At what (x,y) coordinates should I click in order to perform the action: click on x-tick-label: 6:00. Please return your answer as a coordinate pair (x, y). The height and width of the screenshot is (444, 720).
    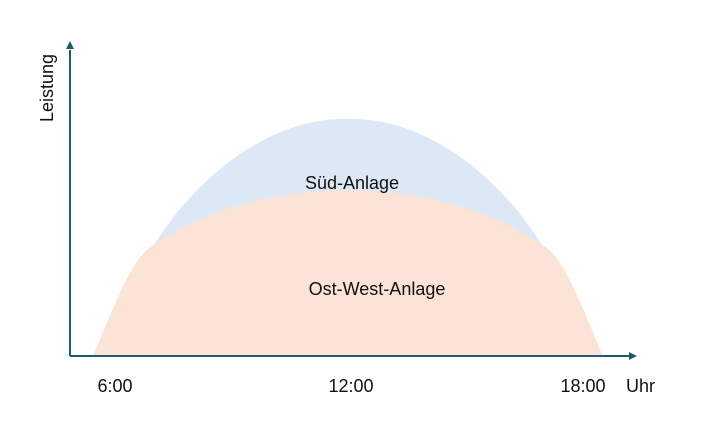
    Looking at the image, I should click on (114, 386).